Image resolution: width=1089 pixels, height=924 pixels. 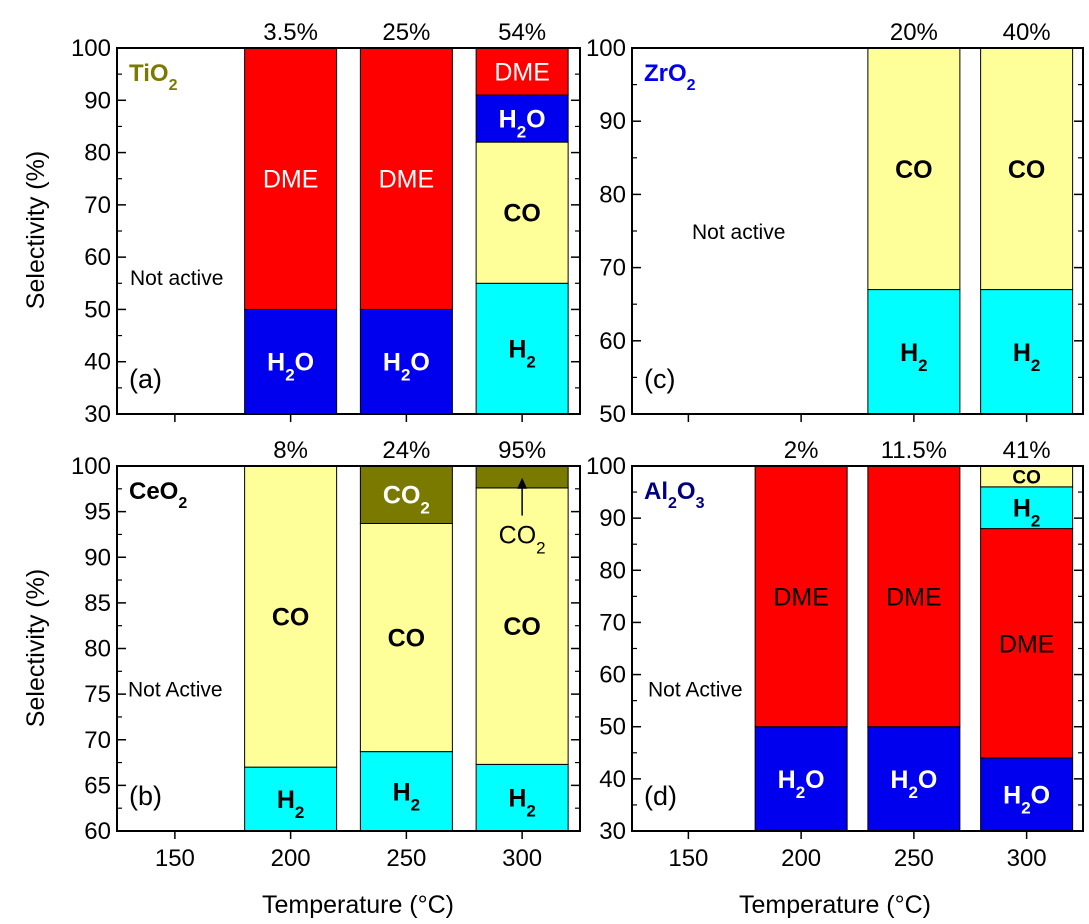 I want to click on catalyst-title: ZrO2, so click(x=670, y=77).